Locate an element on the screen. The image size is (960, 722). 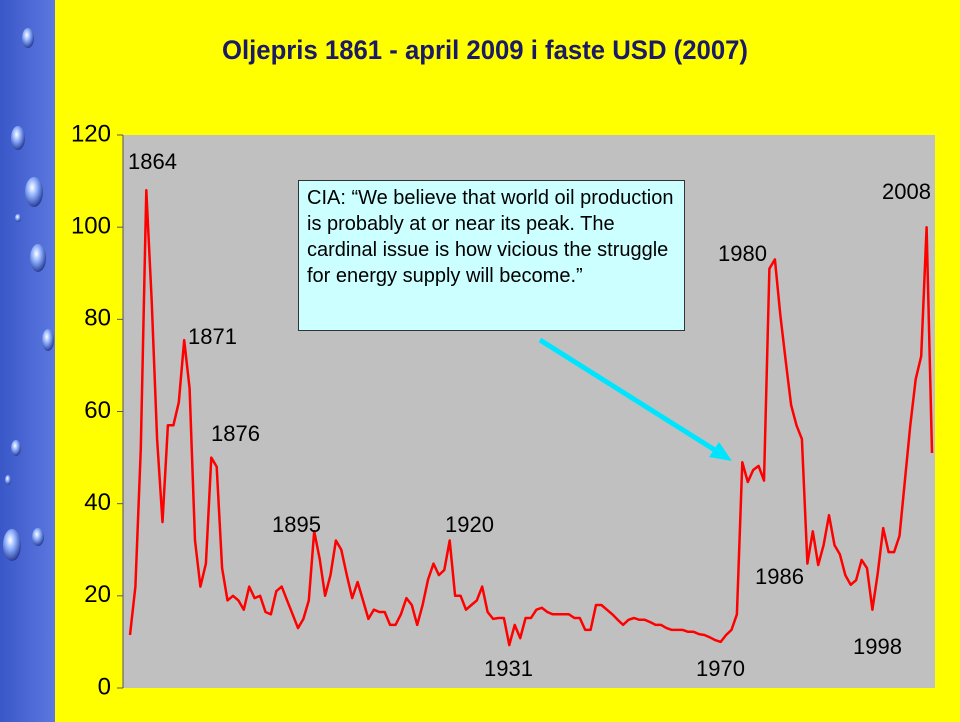
y-tick-label: 0 is located at coordinates (104, 686).